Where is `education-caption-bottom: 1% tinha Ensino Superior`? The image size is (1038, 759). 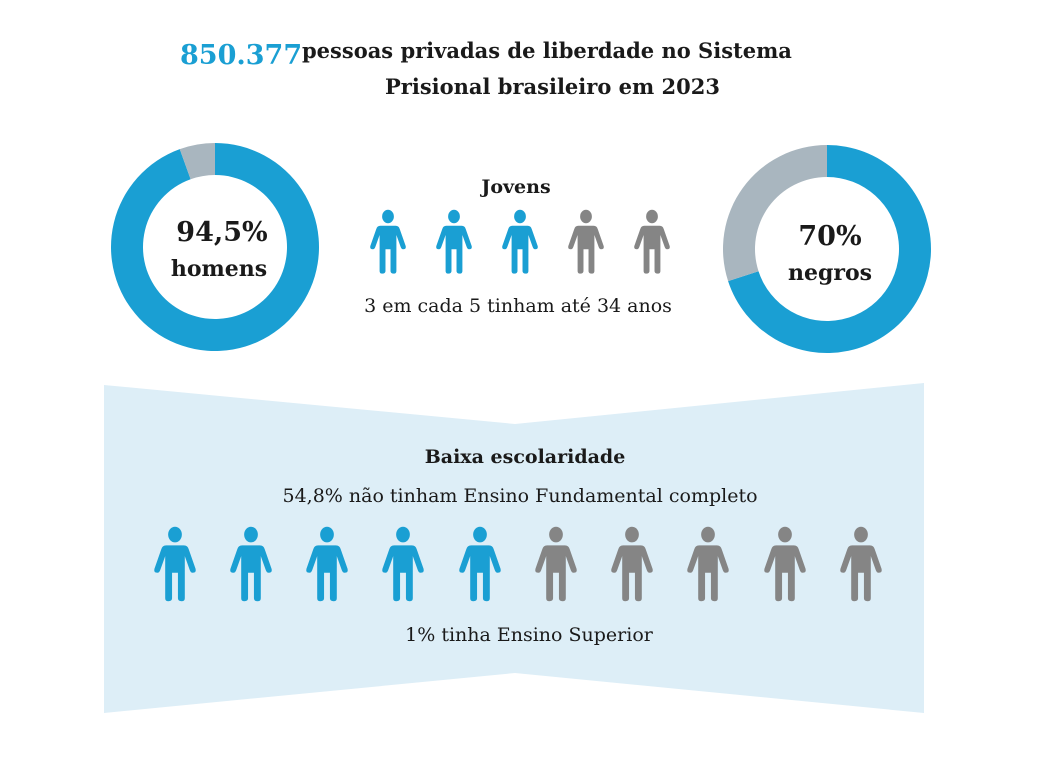 education-caption-bottom: 1% tinha Ensino Superior is located at coordinates (529, 635).